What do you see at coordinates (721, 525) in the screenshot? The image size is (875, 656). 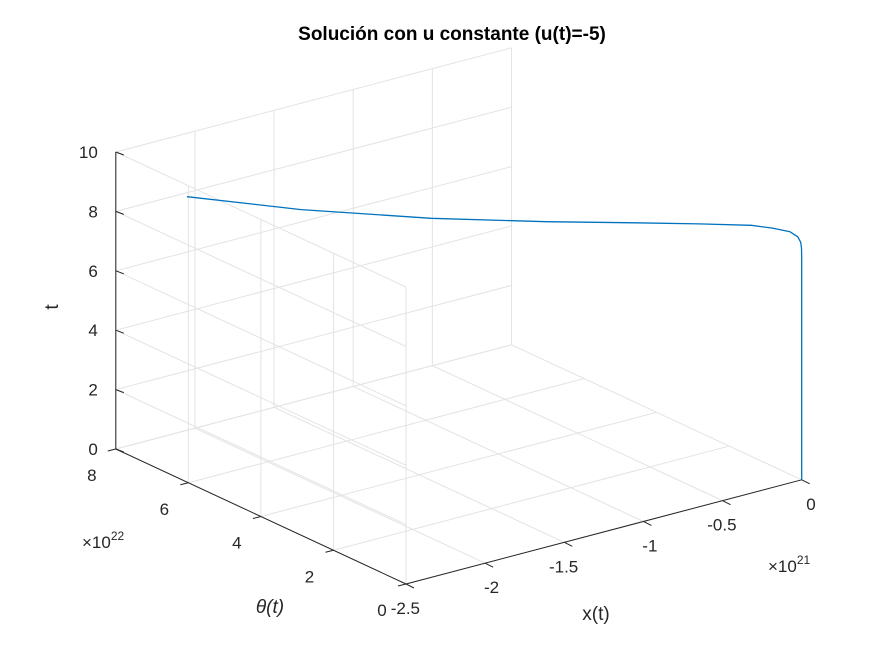 I see `x-tick-label: -0.5` at bounding box center [721, 525].